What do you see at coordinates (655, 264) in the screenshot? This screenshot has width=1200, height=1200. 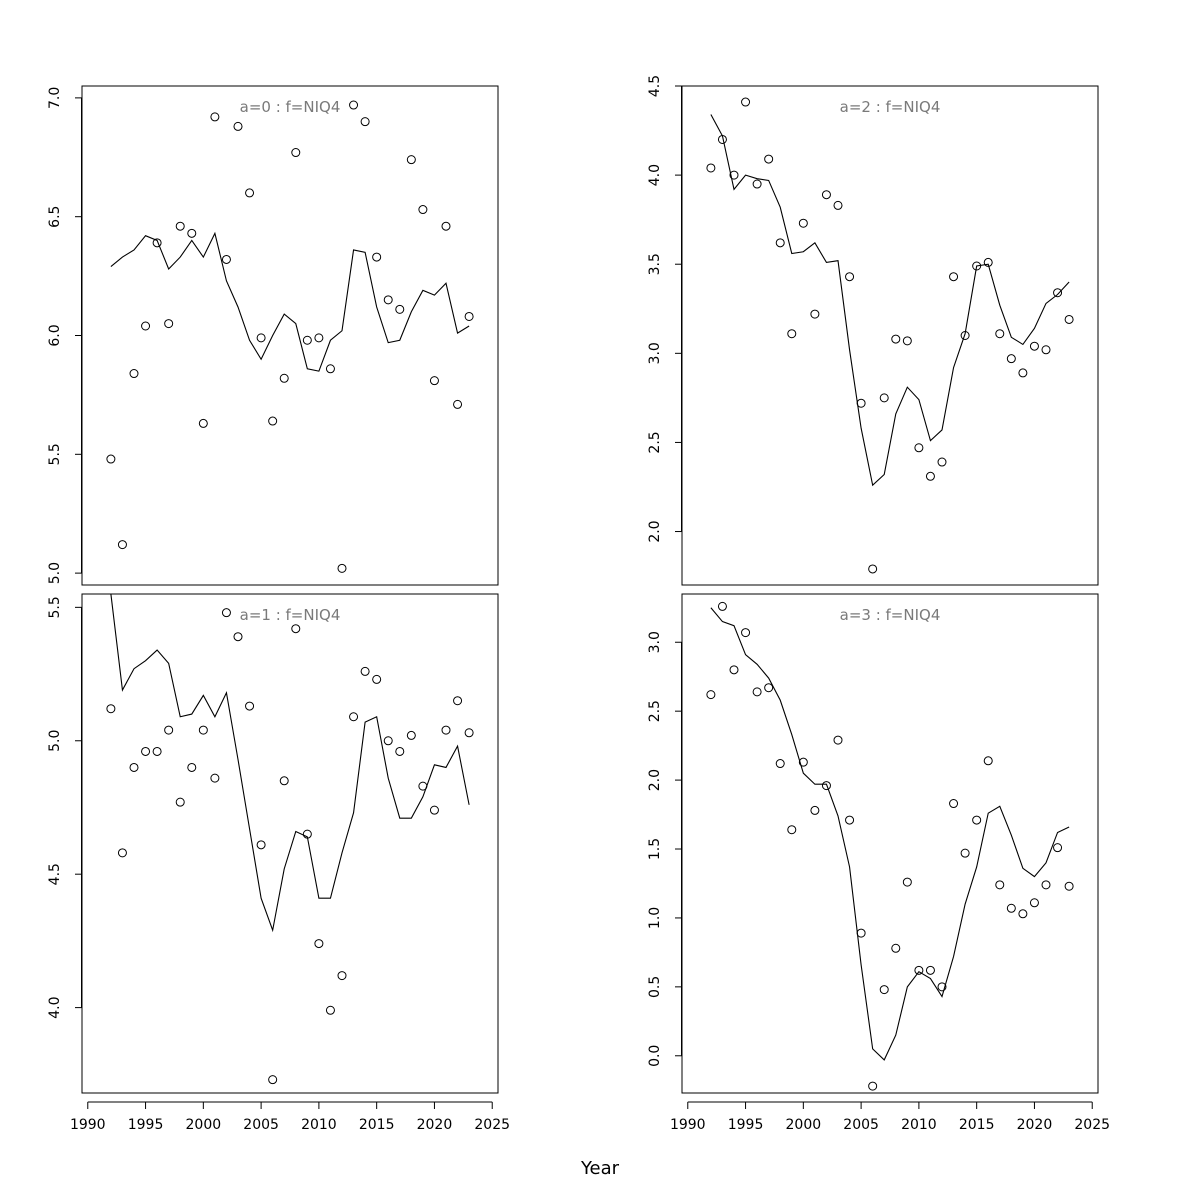 I see `y-tick-label: 3.5` at bounding box center [655, 264].